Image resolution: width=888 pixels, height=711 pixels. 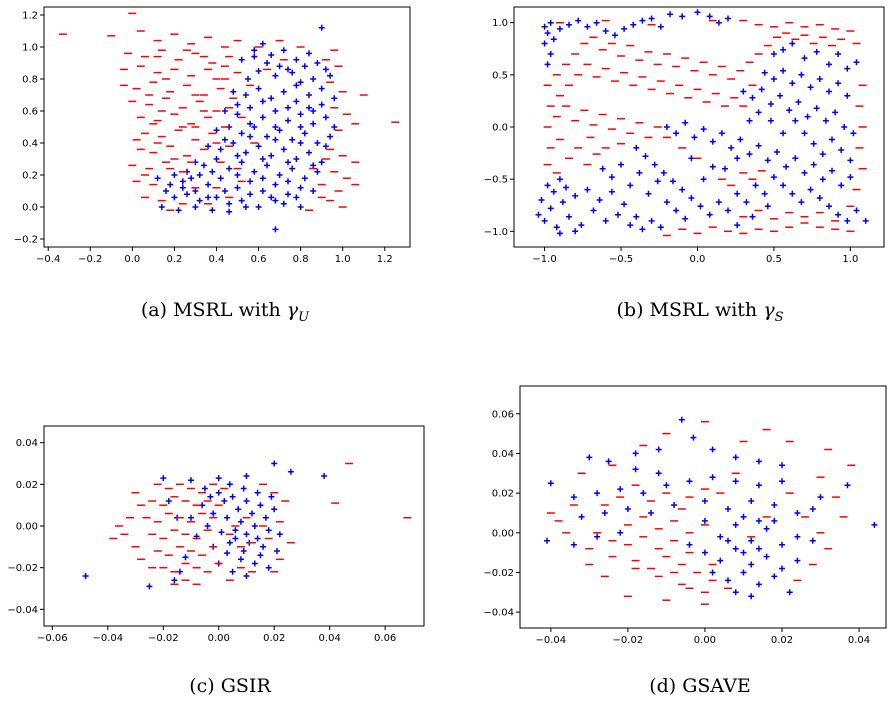 I want to click on caption-text: (d) GSAVE, so click(x=700, y=686).